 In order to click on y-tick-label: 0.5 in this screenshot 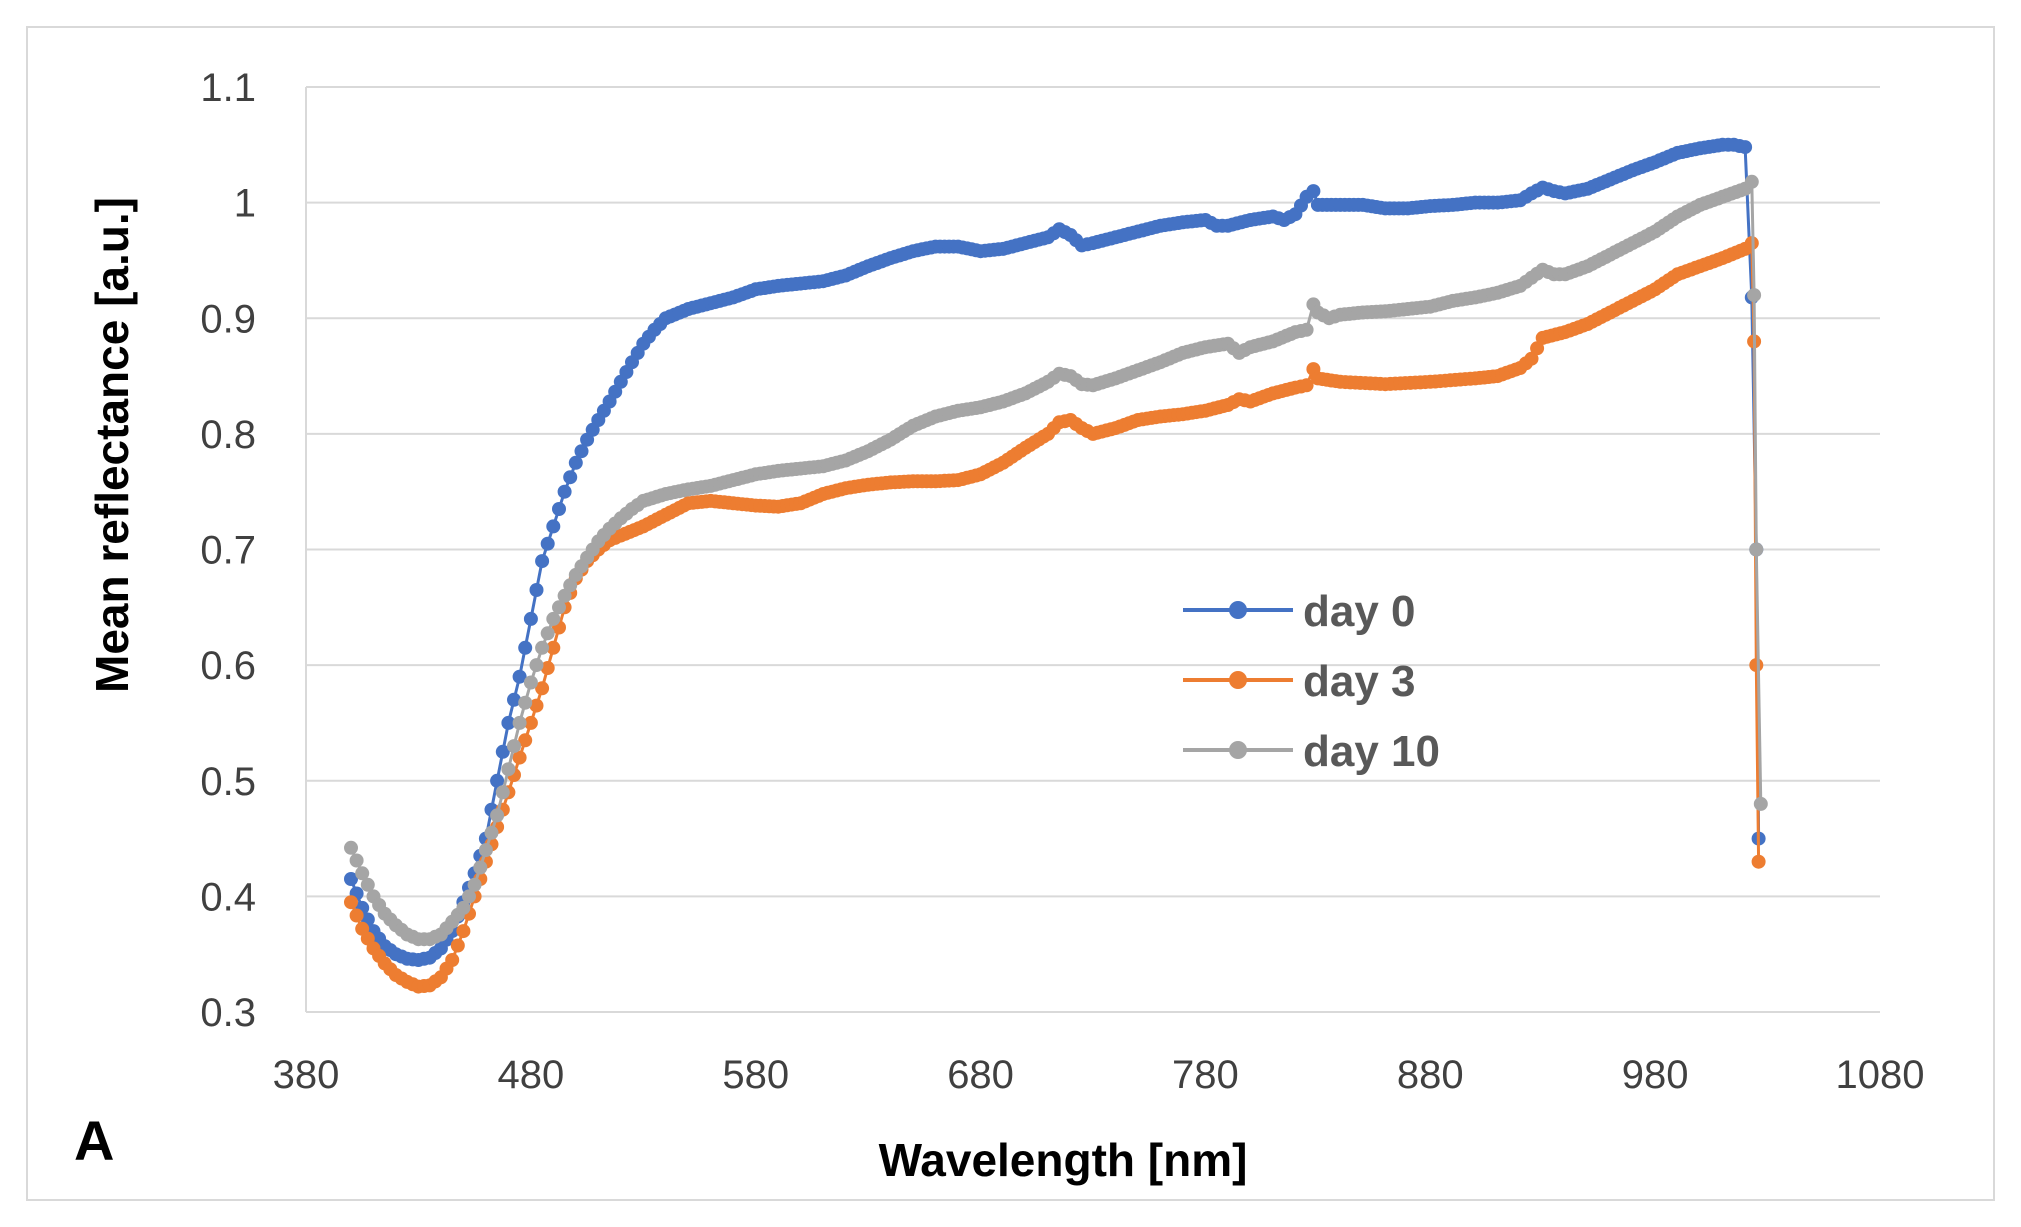, I will do `click(228, 782)`.